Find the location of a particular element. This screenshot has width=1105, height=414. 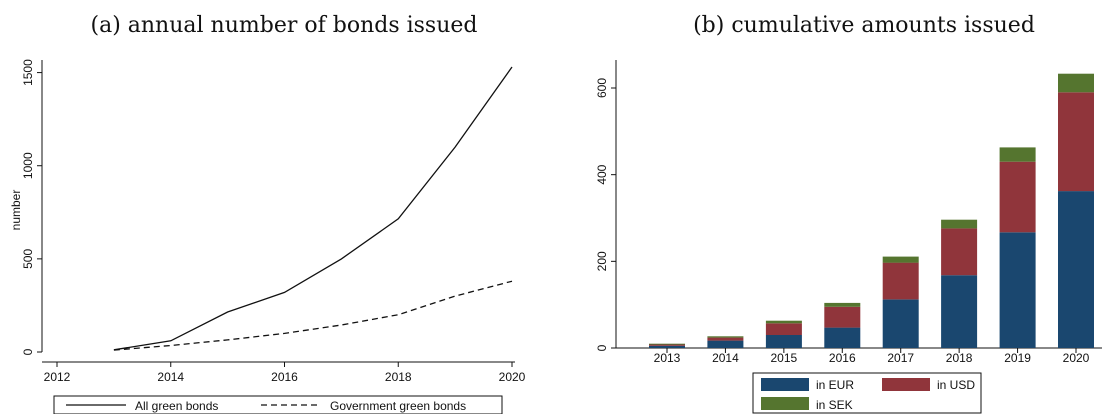

bar-segment-usd-2017 is located at coordinates (900, 281).